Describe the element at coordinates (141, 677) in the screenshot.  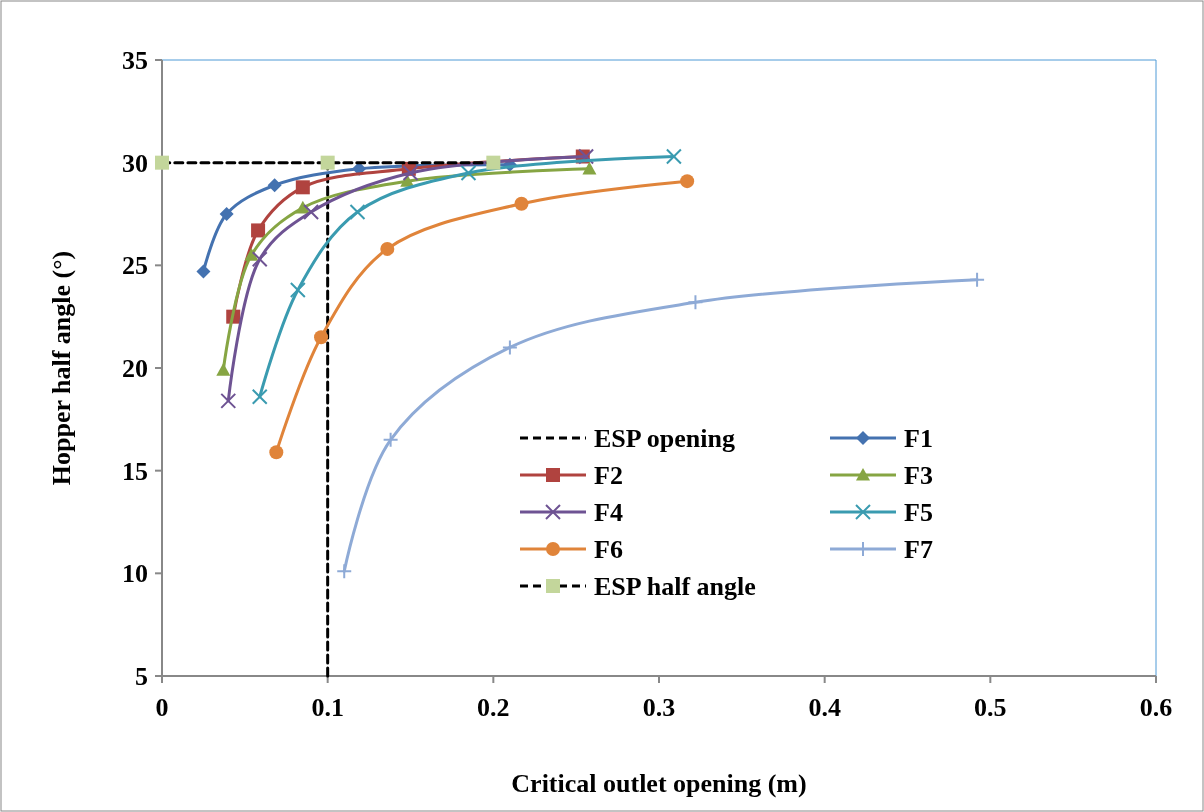
I see `y-tick-label: 5` at that location.